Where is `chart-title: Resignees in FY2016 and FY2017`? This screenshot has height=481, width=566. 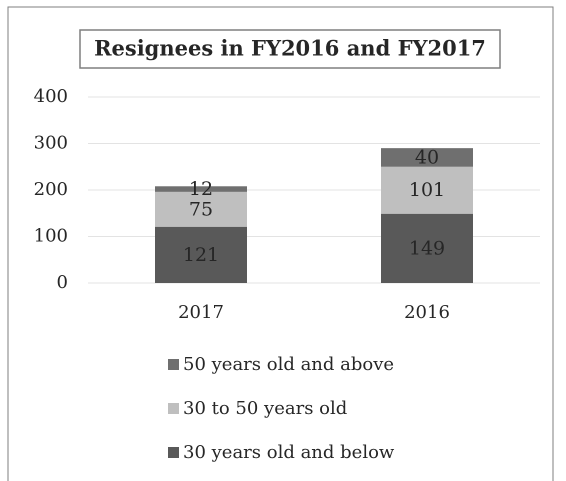
chart-title: Resignees in FY2016 and FY2017 is located at coordinates (290, 48).